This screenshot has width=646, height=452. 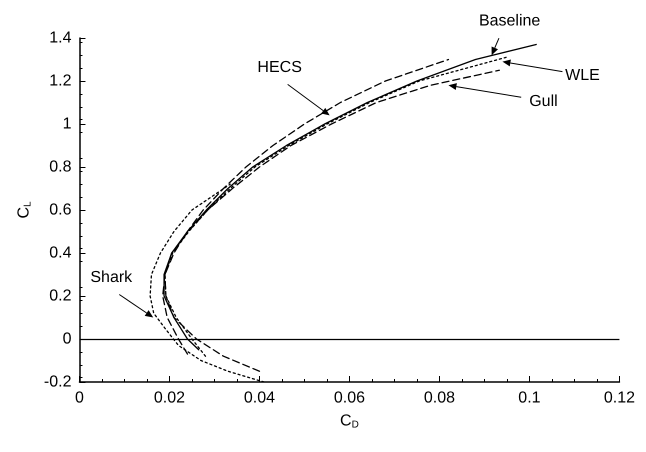 What do you see at coordinates (60, 296) in the screenshot?
I see `y-tick-label: 0.2` at bounding box center [60, 296].